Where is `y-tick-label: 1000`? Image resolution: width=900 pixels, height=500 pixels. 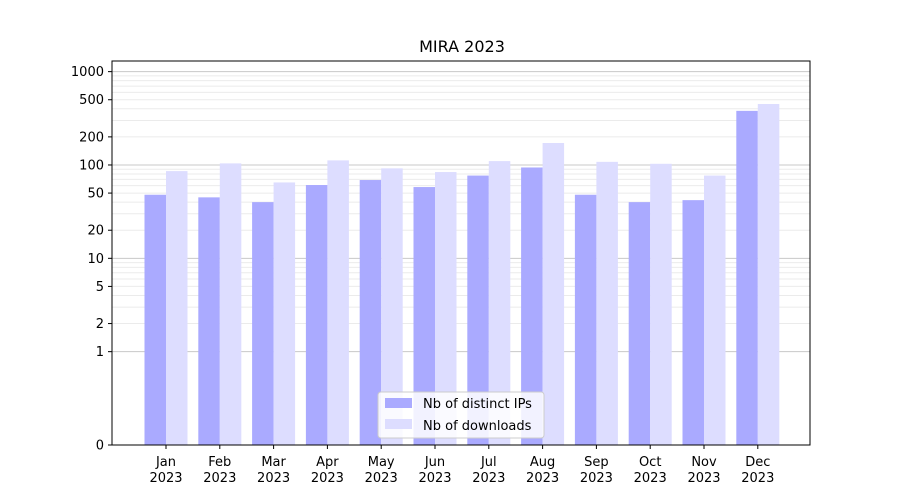 y-tick-label: 1000 is located at coordinates (87, 72).